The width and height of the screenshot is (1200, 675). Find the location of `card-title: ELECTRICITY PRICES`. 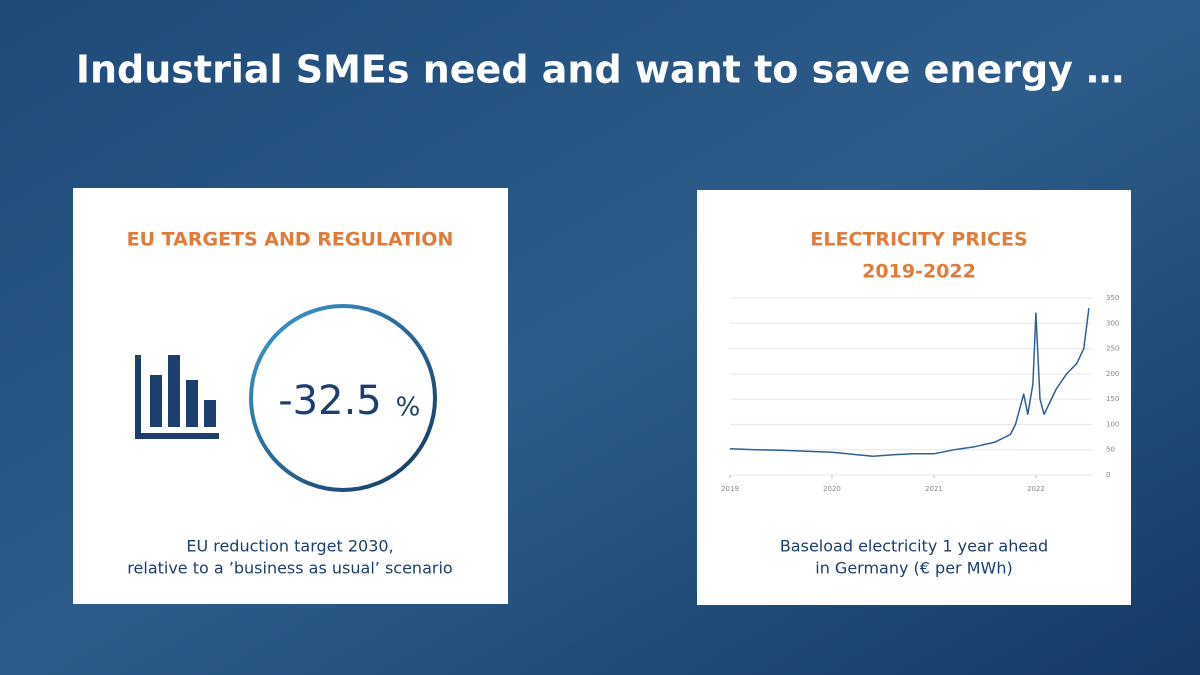

card-title: ELECTRICITY PRICES is located at coordinates (918, 240).